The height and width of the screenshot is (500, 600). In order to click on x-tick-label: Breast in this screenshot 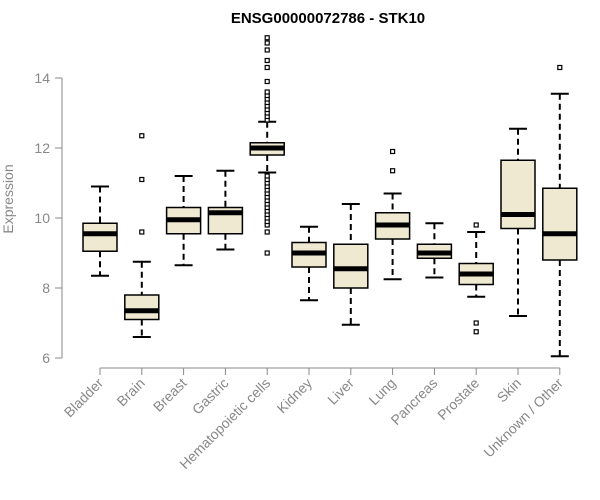, I will do `click(170, 395)`.